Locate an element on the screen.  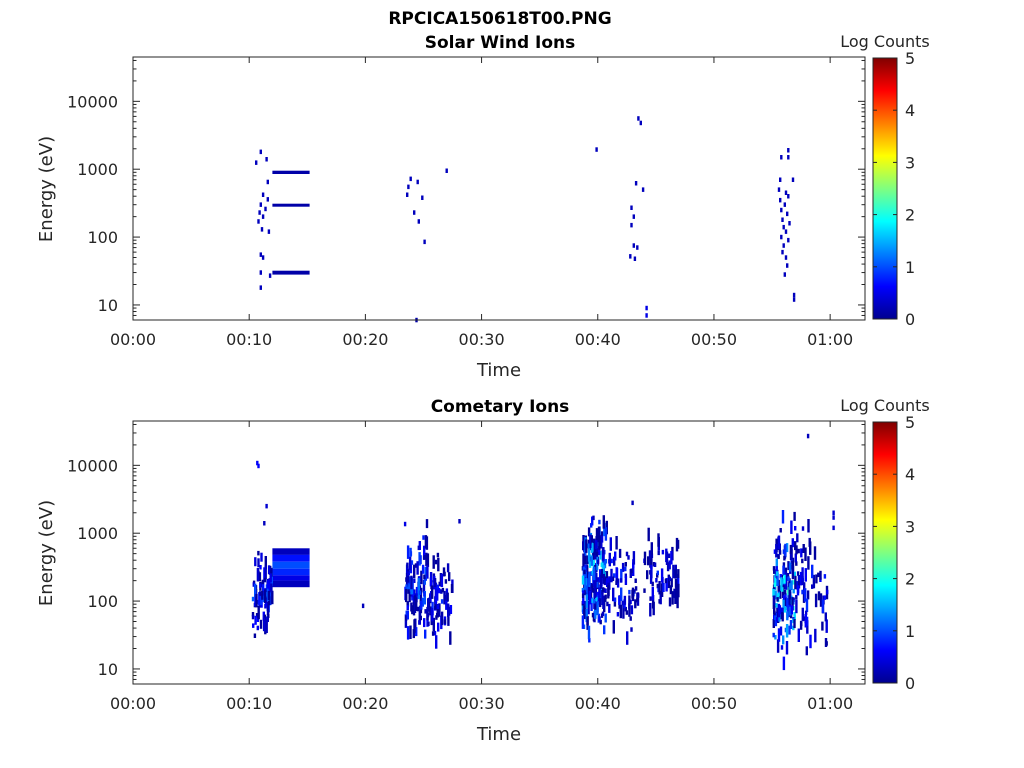
x-tick-label: 00:40 is located at coordinates (598, 703).